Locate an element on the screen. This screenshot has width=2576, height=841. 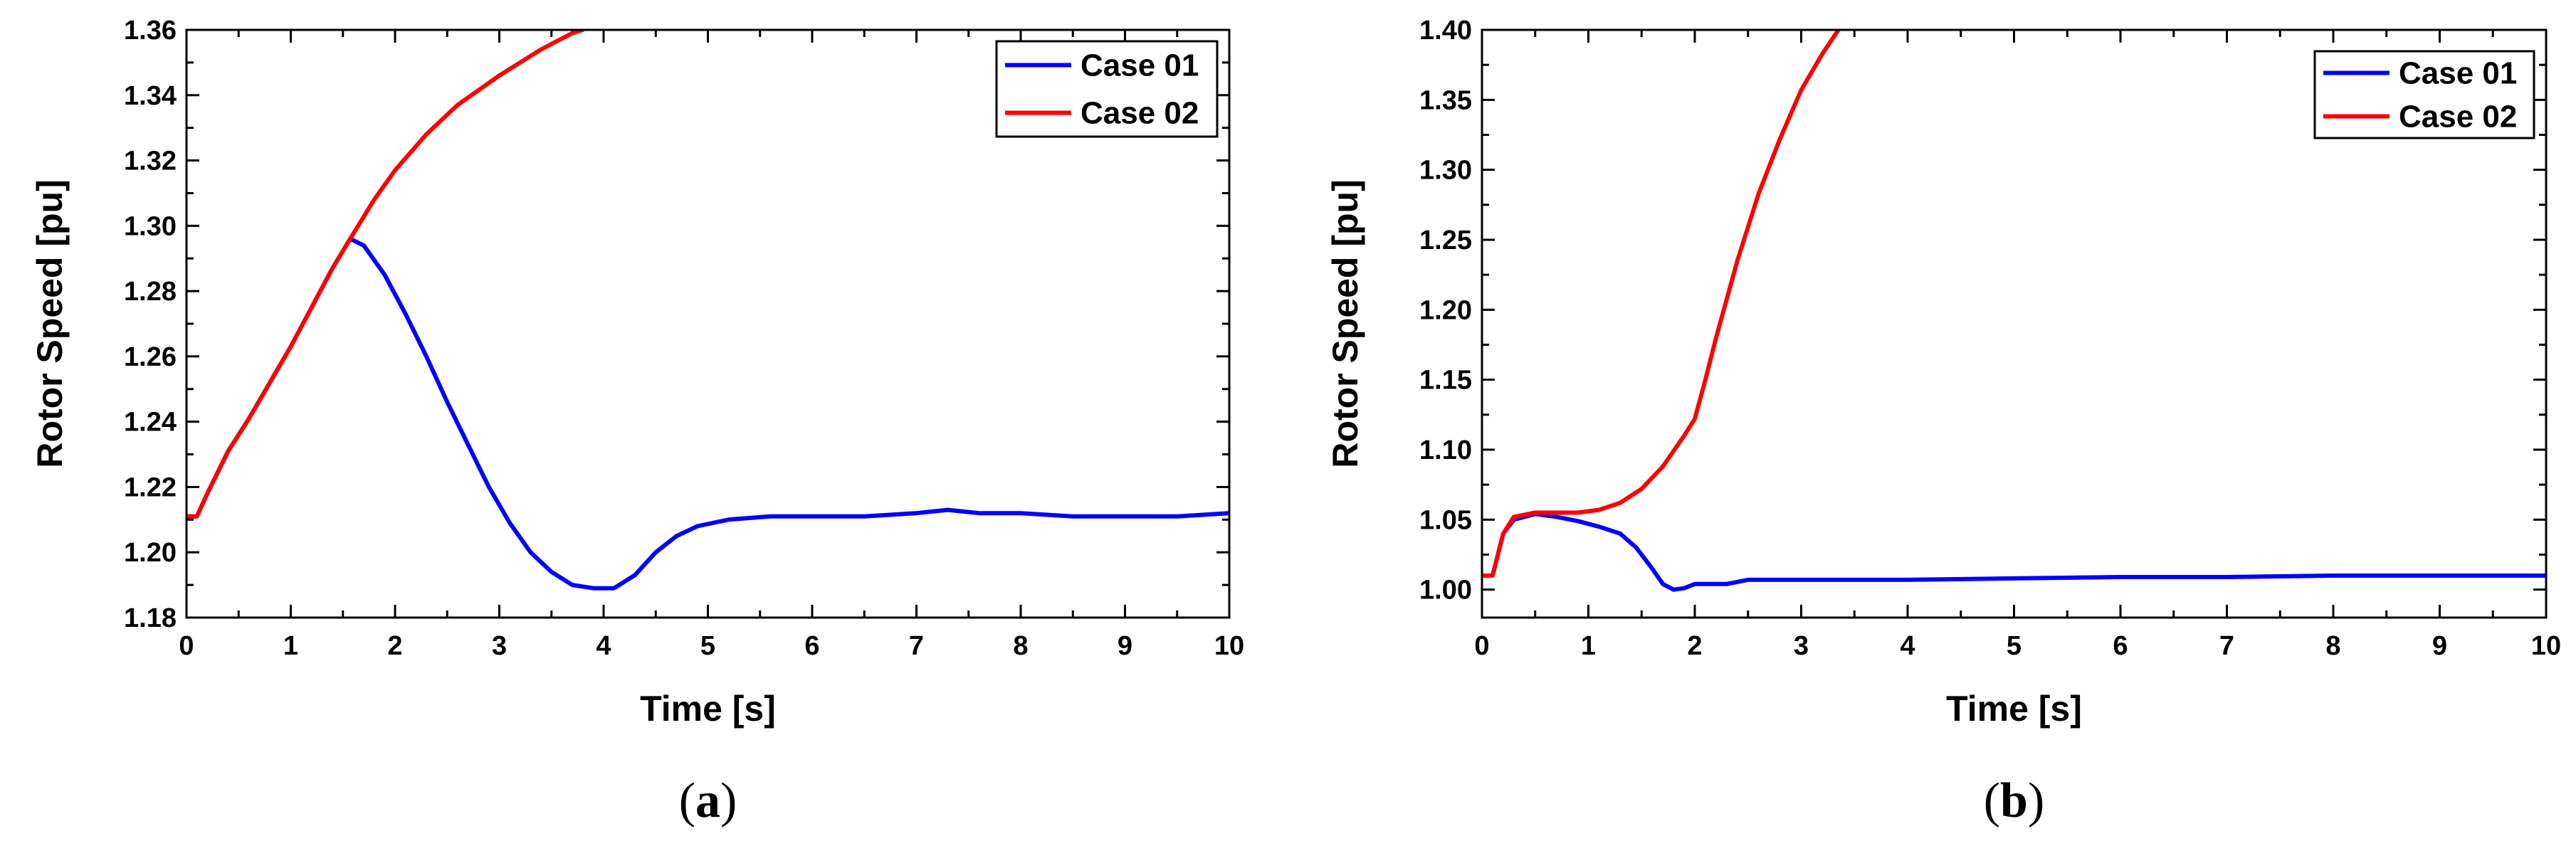
y-tick-label: 1.10 is located at coordinates (1445, 450).